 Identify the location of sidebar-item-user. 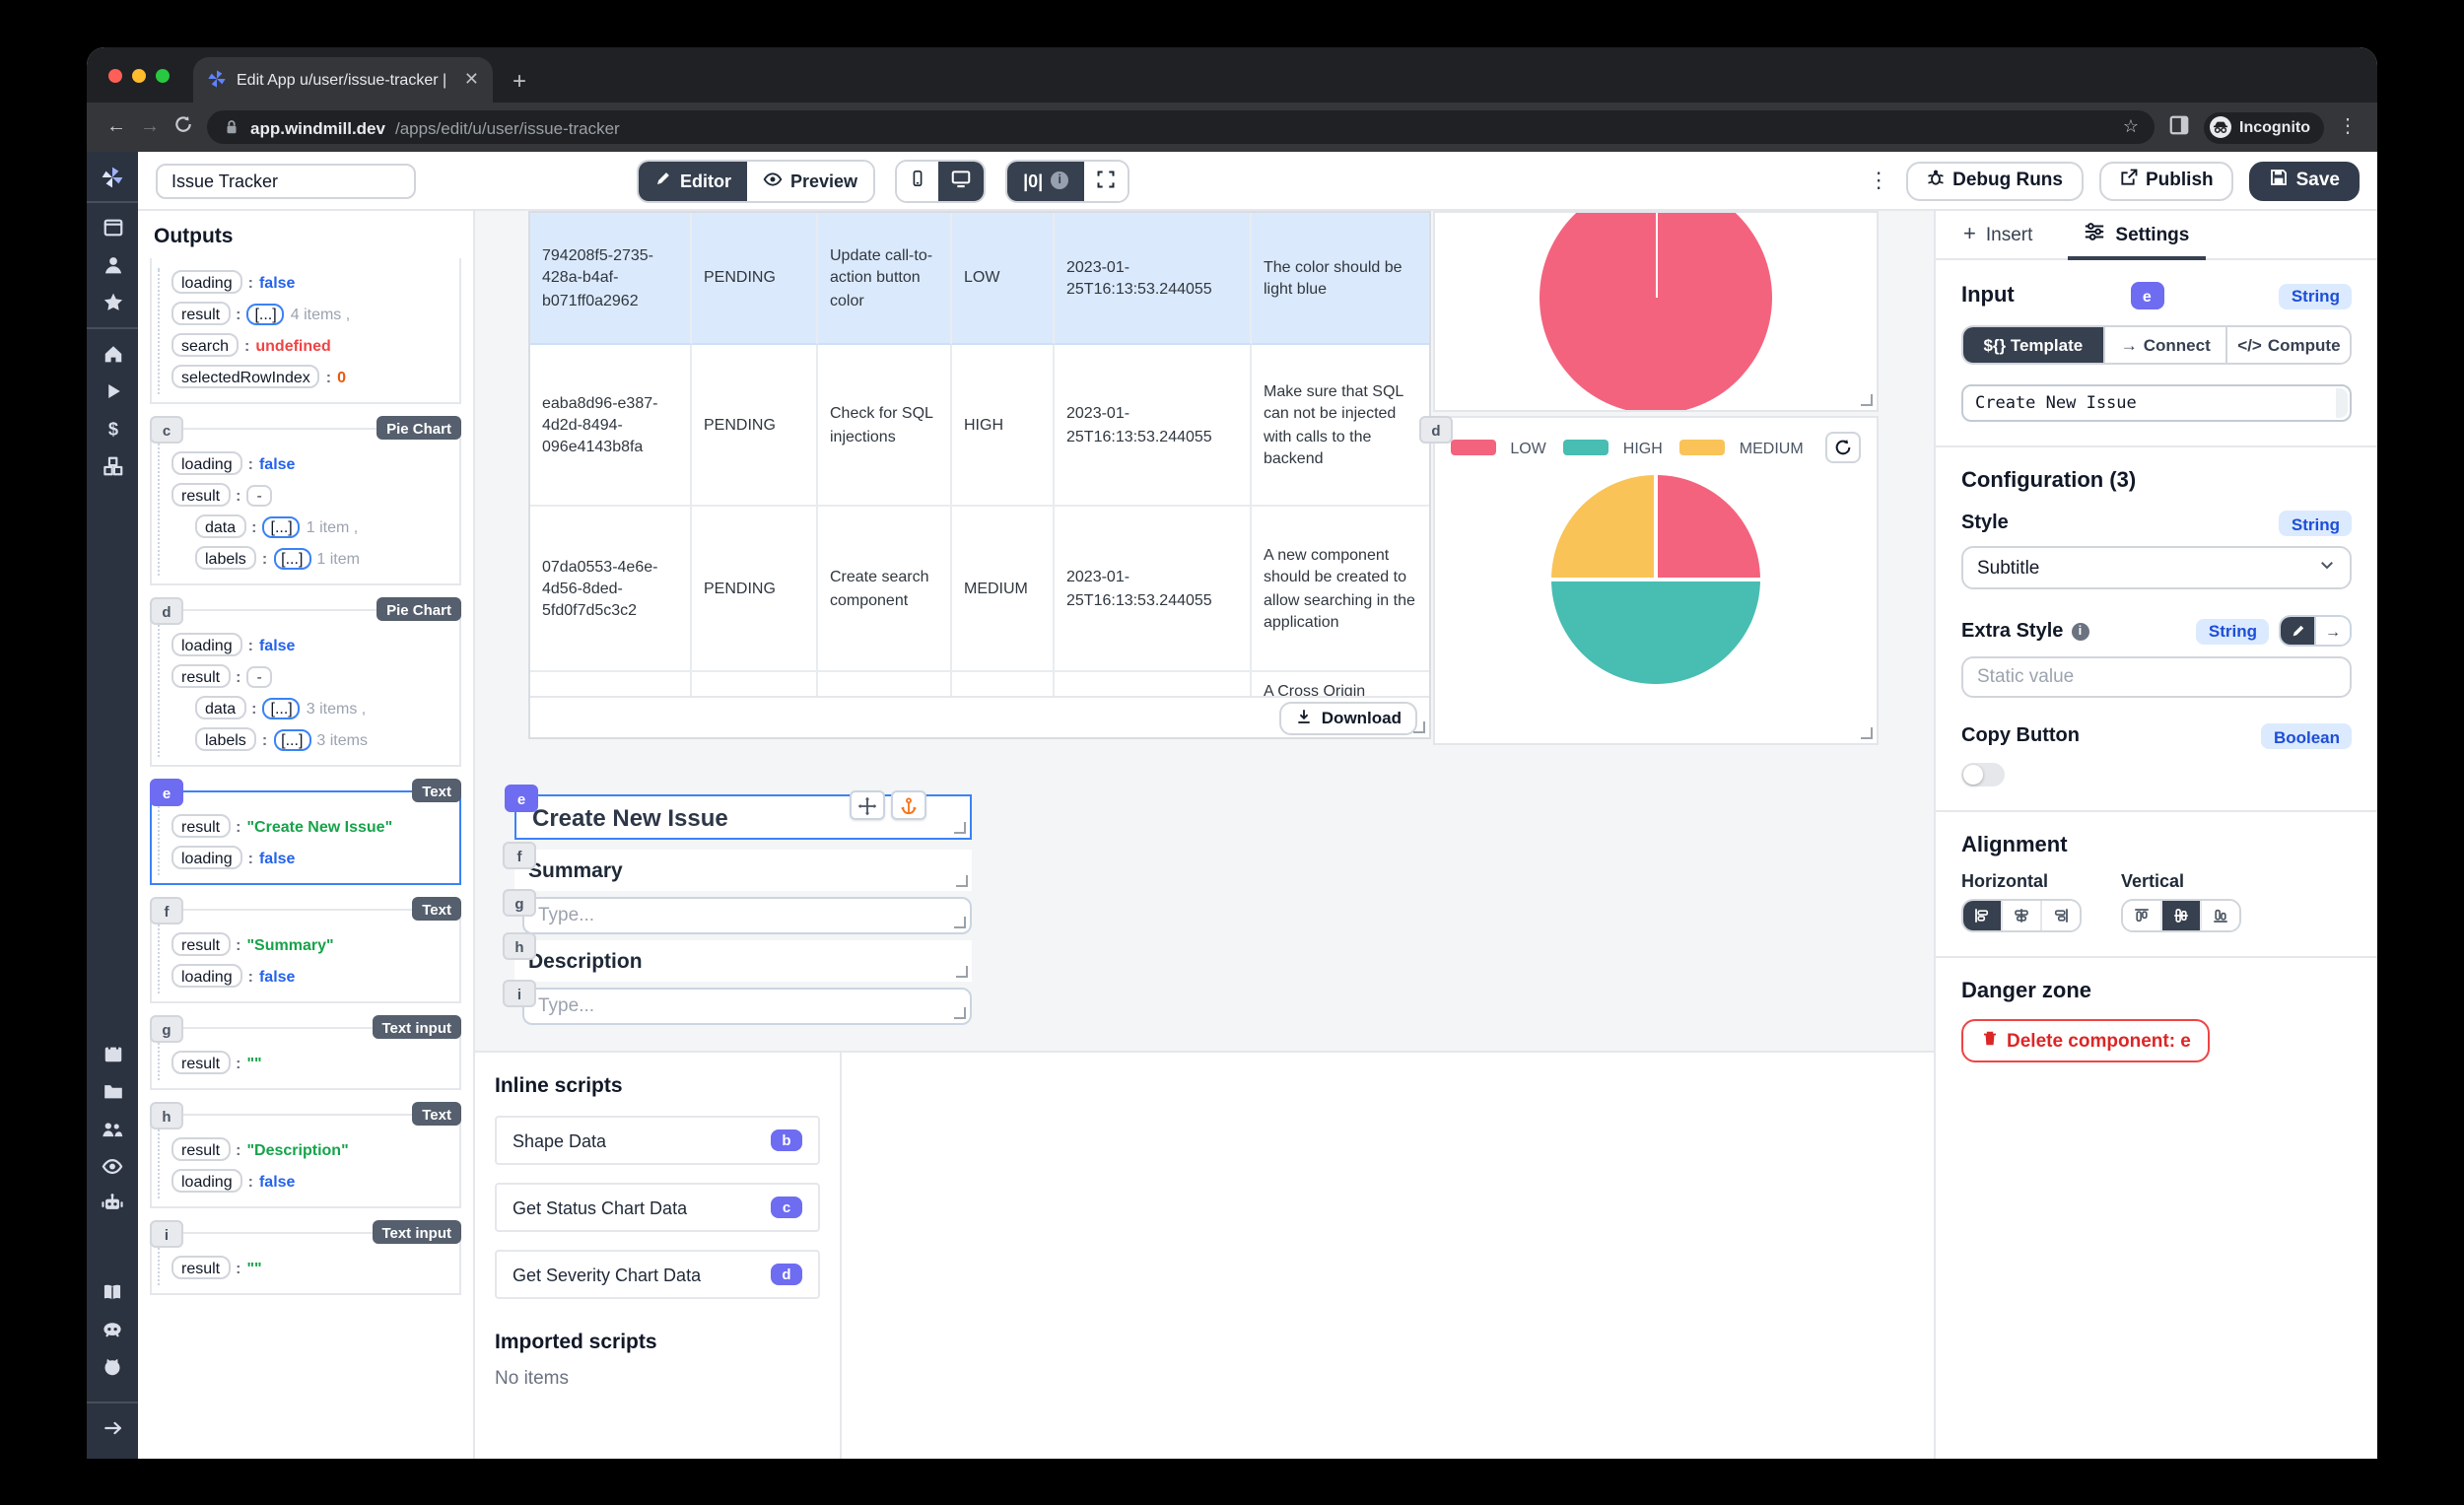
(112, 265).